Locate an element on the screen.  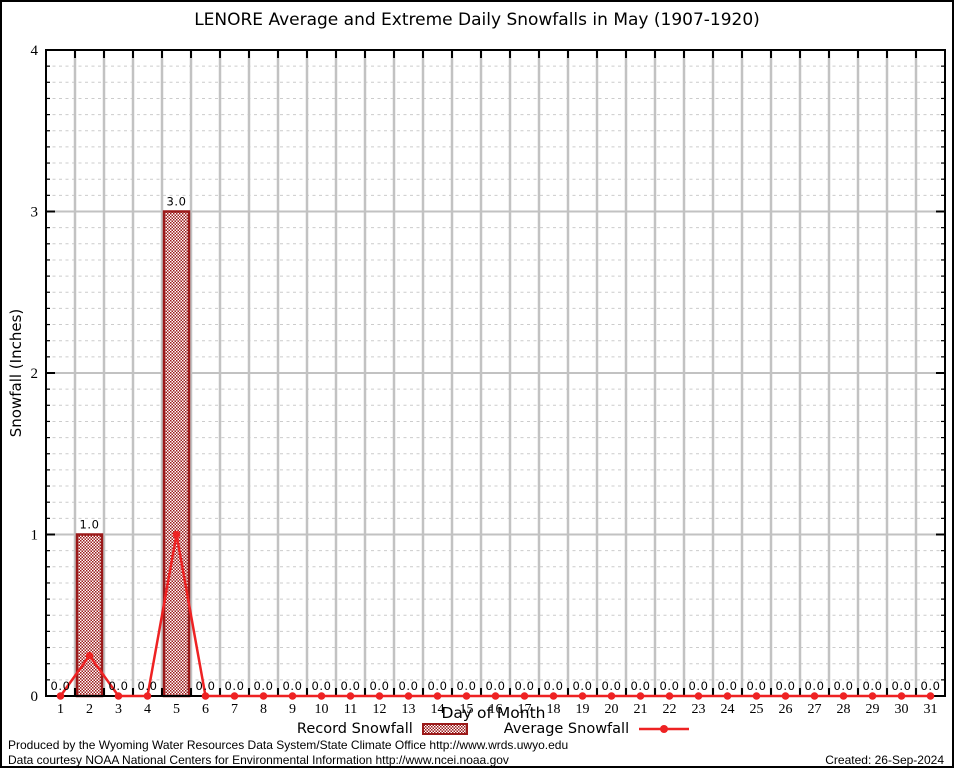
svg-text: 29 is located at coordinates (873, 709).